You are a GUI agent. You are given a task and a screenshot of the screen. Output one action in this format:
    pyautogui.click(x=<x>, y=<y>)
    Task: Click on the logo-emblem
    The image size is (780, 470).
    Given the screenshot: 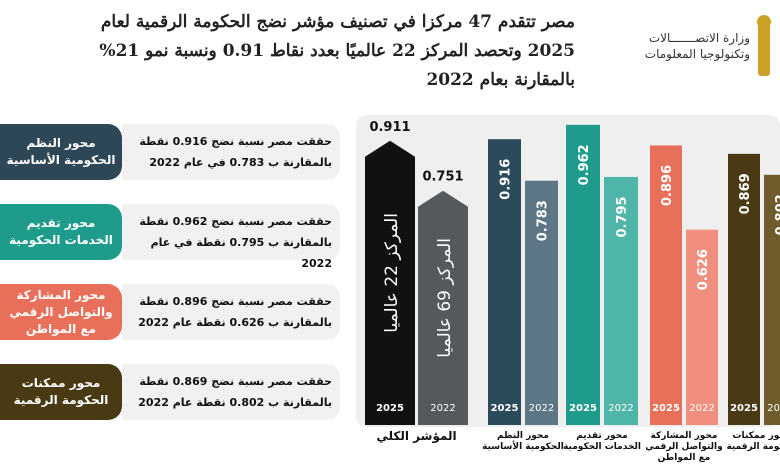 What is the action you would take?
    pyautogui.click(x=764, y=45)
    